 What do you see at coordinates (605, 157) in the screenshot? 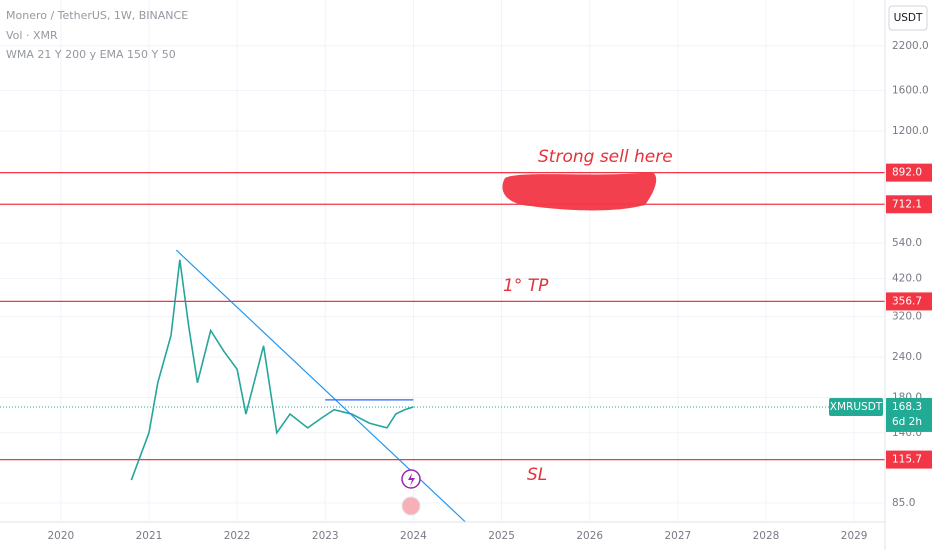
I see `annotation: Strong sell here` at bounding box center [605, 157].